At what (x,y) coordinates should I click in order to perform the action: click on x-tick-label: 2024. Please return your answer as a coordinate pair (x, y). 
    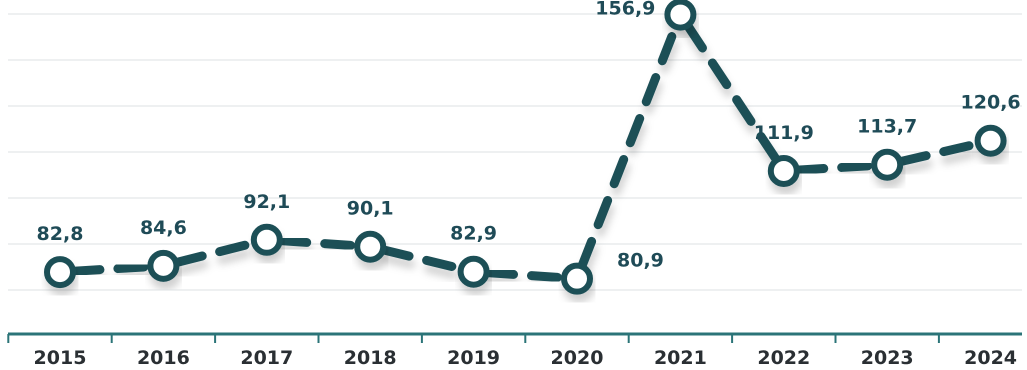
    Looking at the image, I should click on (990, 358).